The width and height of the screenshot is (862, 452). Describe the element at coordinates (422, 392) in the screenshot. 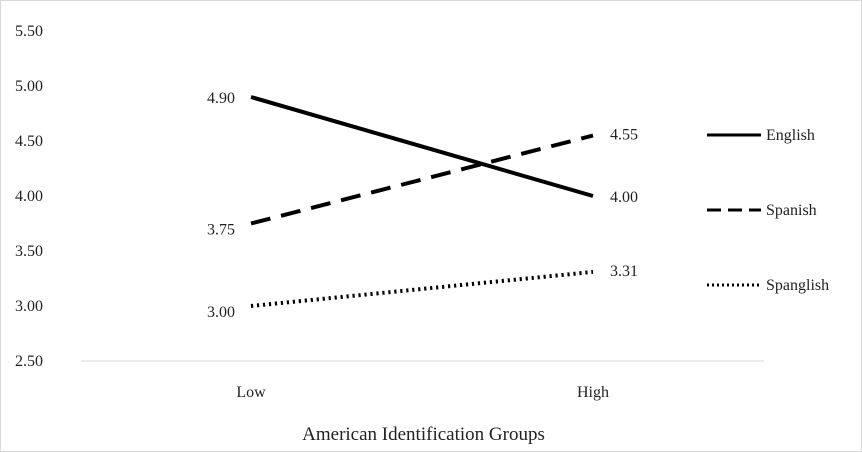

I see `x-axis-ticks: Low High` at that location.